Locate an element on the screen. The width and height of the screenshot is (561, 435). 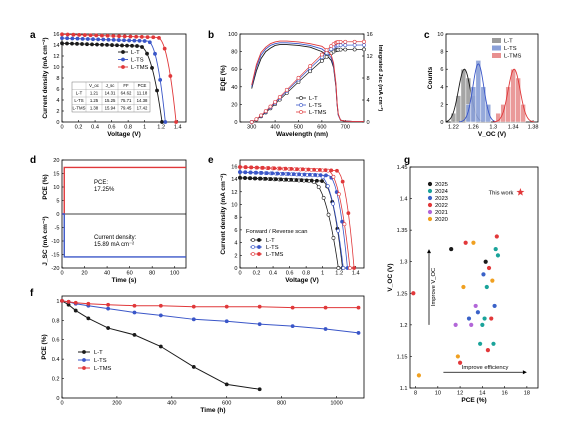
x-tick-label: 500 is located at coordinates (298, 128).